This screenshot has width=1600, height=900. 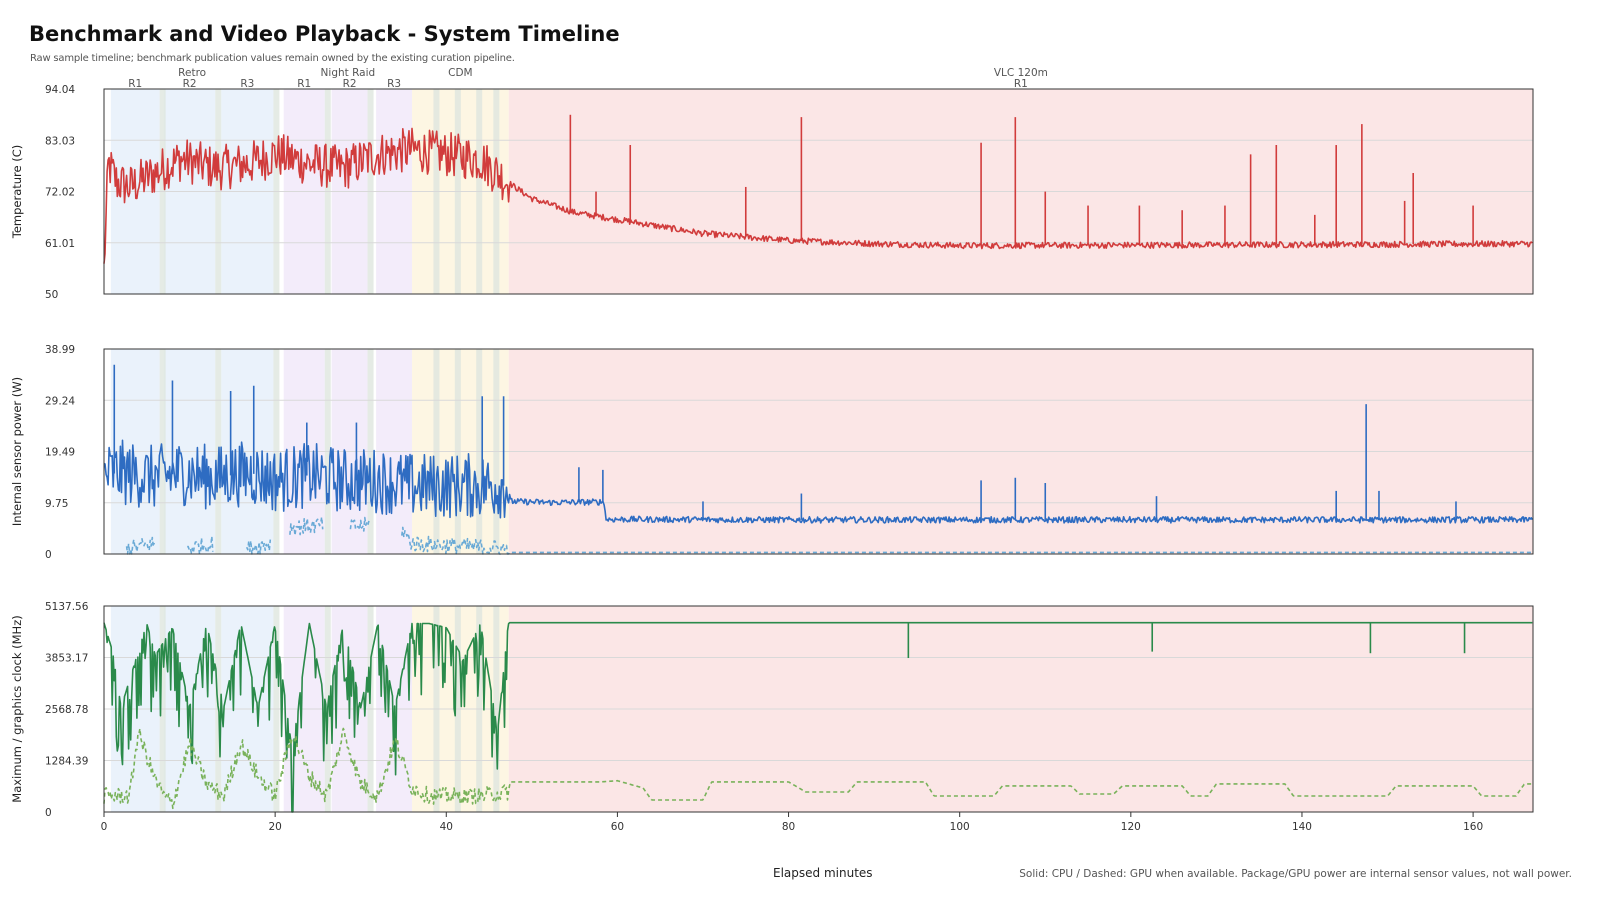 What do you see at coordinates (823, 873) in the screenshot?
I see `x-axis-label: Elapsed minutes` at bounding box center [823, 873].